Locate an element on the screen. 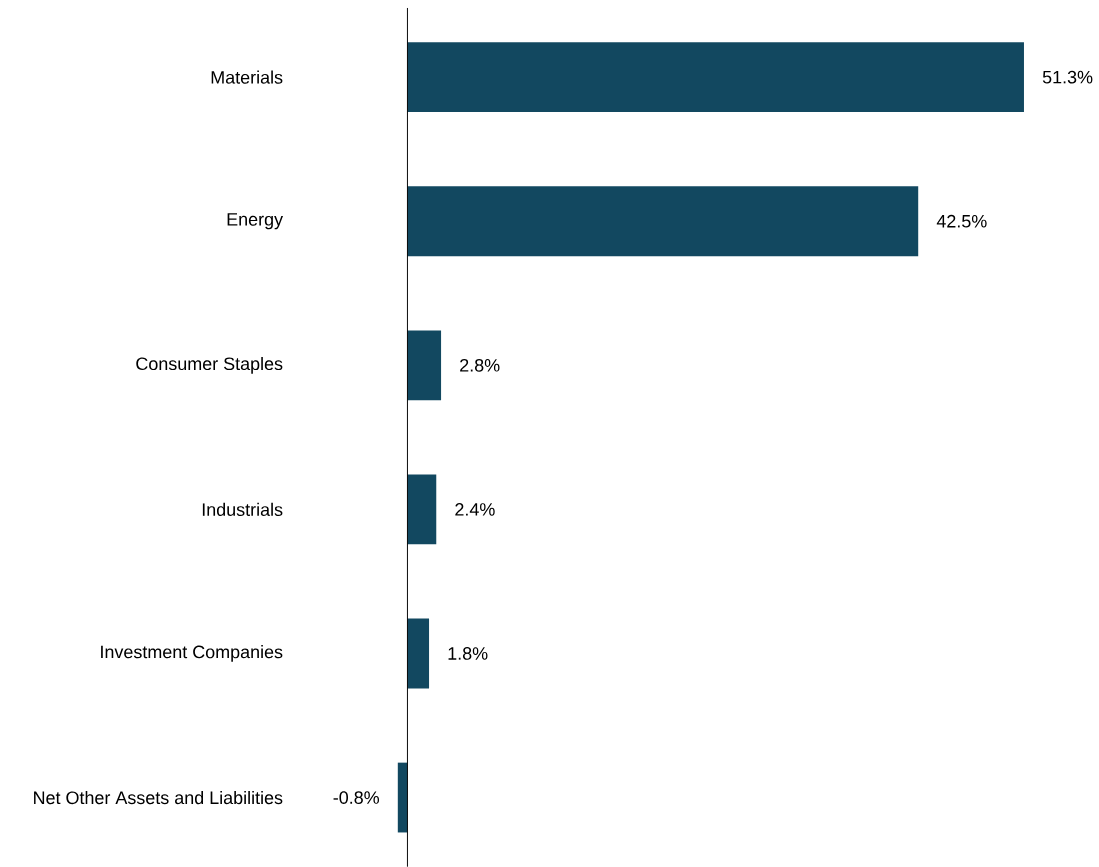  data-label: 2.4% is located at coordinates (475, 509).